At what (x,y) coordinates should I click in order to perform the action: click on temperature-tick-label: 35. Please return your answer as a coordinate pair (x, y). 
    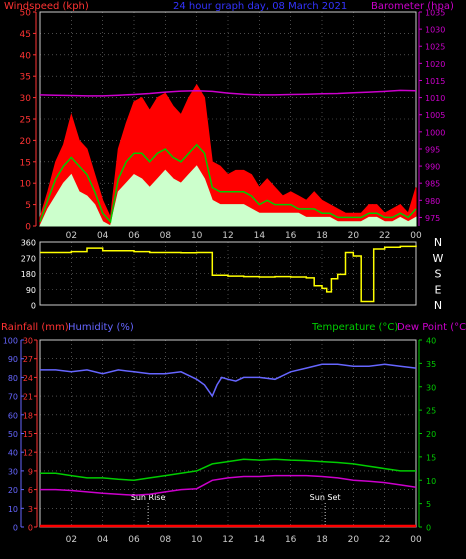
    Looking at the image, I should click on (431, 364).